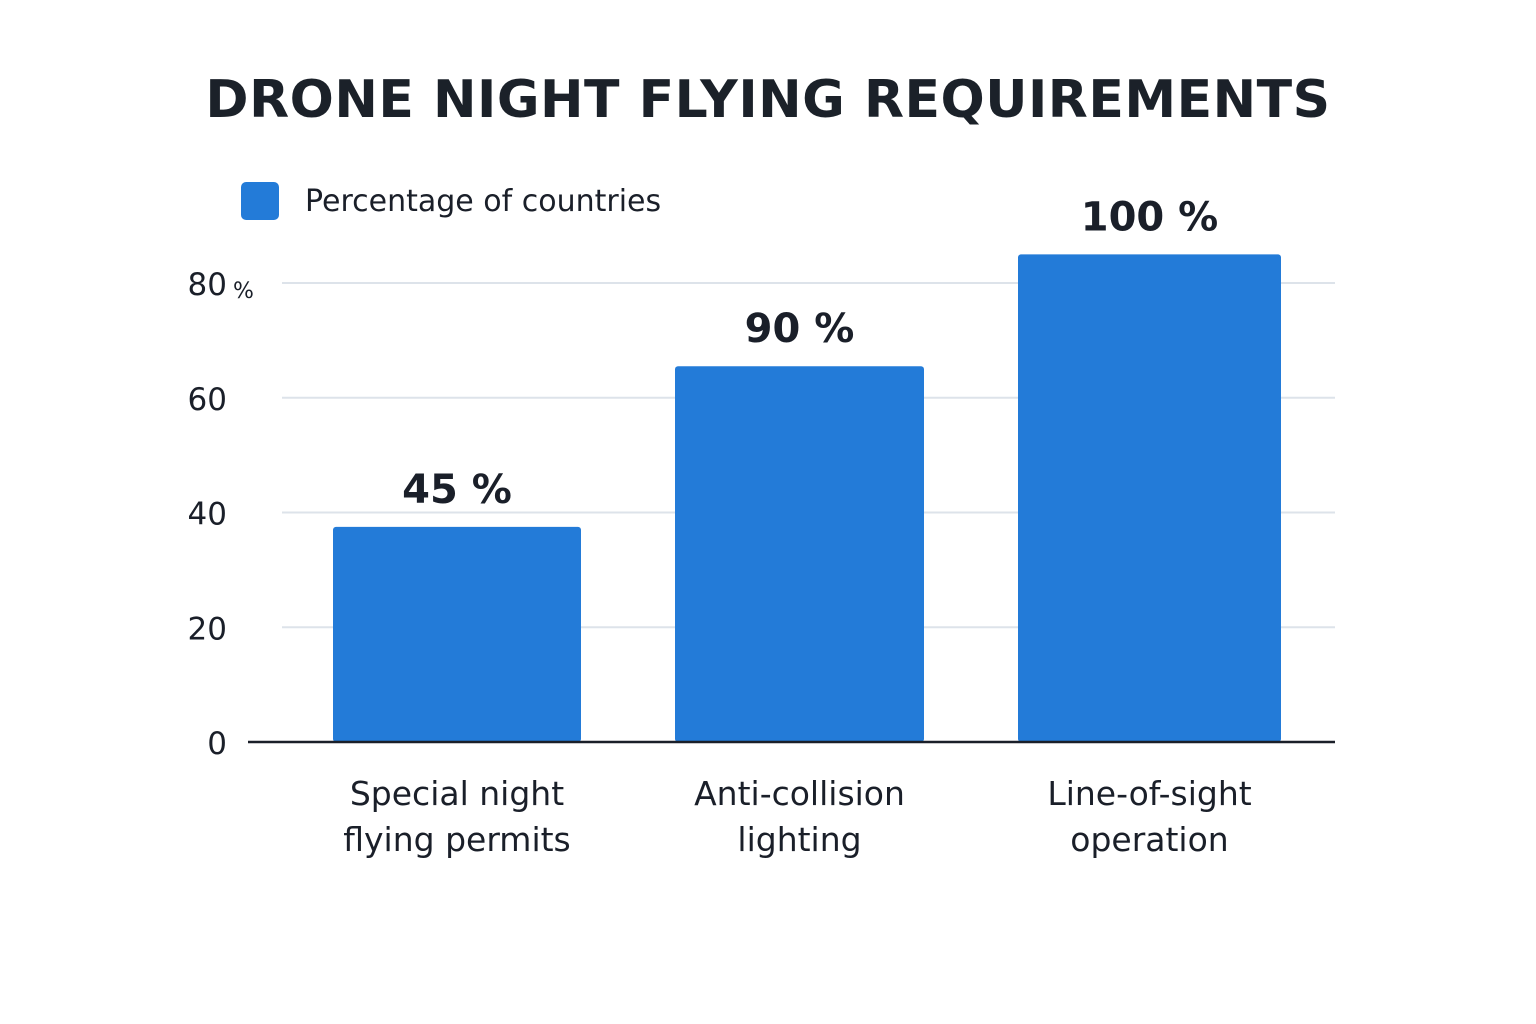 The height and width of the screenshot is (1024, 1536). Describe the element at coordinates (1149, 839) in the screenshot. I see `x-tick-label: operation` at that location.